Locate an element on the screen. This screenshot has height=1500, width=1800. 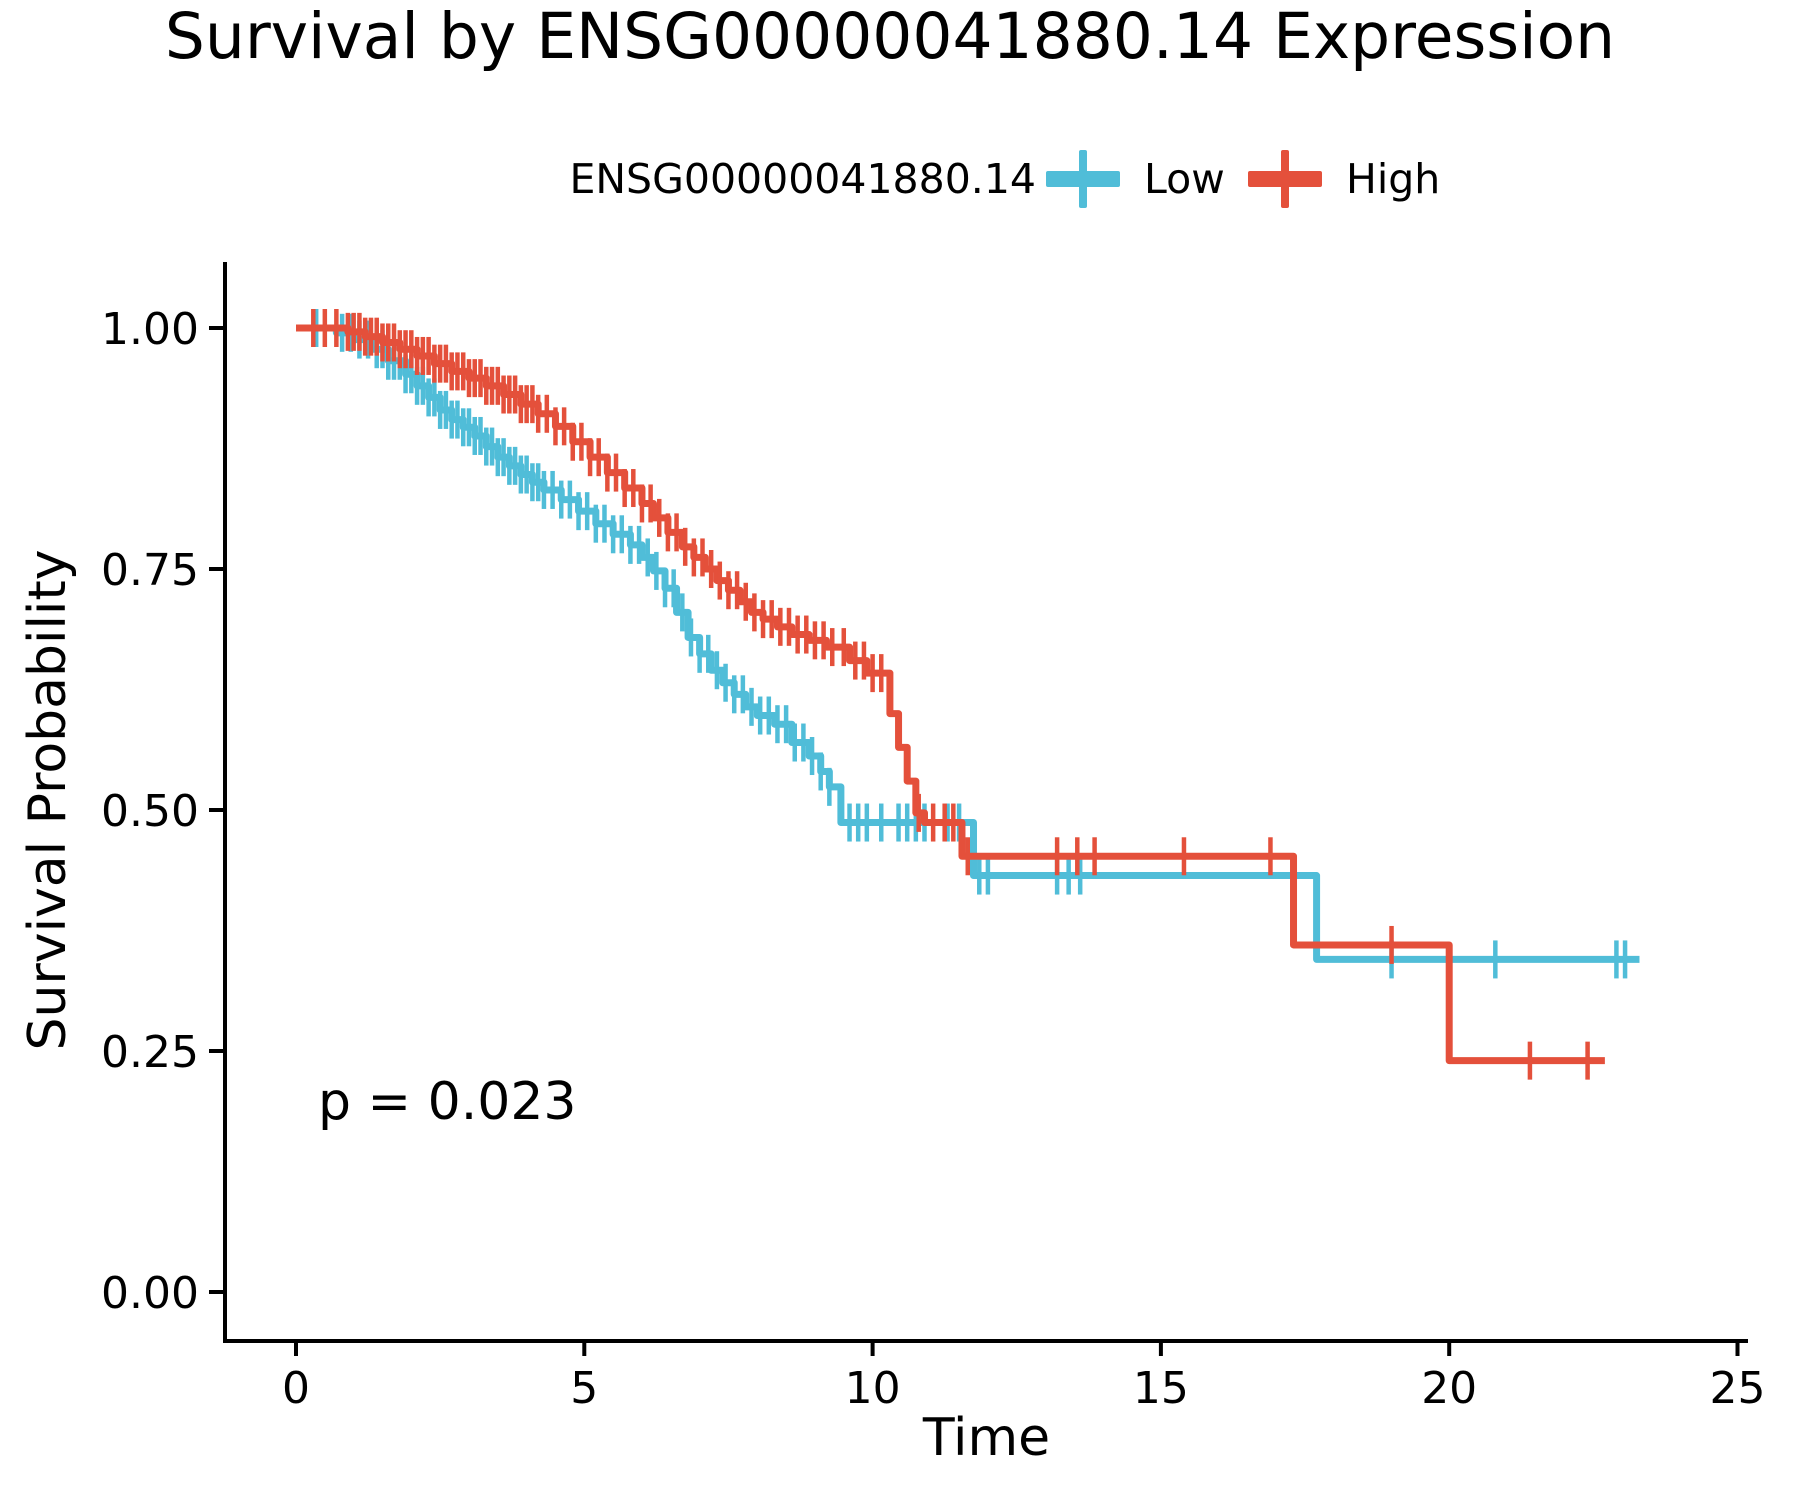
x-tick-label: 10 is located at coordinates (873, 1388).